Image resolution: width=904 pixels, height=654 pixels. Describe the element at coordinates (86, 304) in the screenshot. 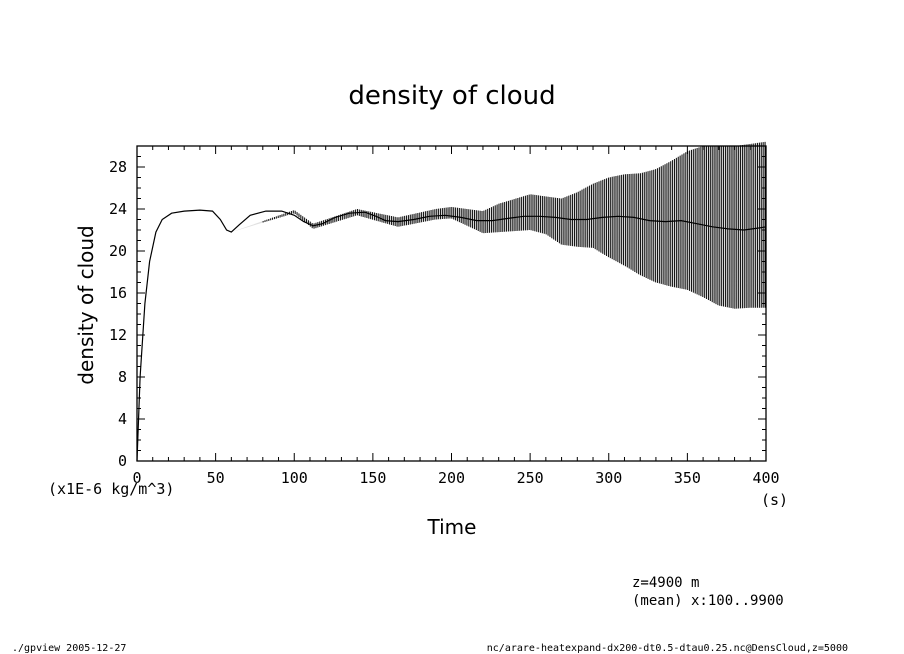

I see `y-axis-title: density of cloud` at that location.